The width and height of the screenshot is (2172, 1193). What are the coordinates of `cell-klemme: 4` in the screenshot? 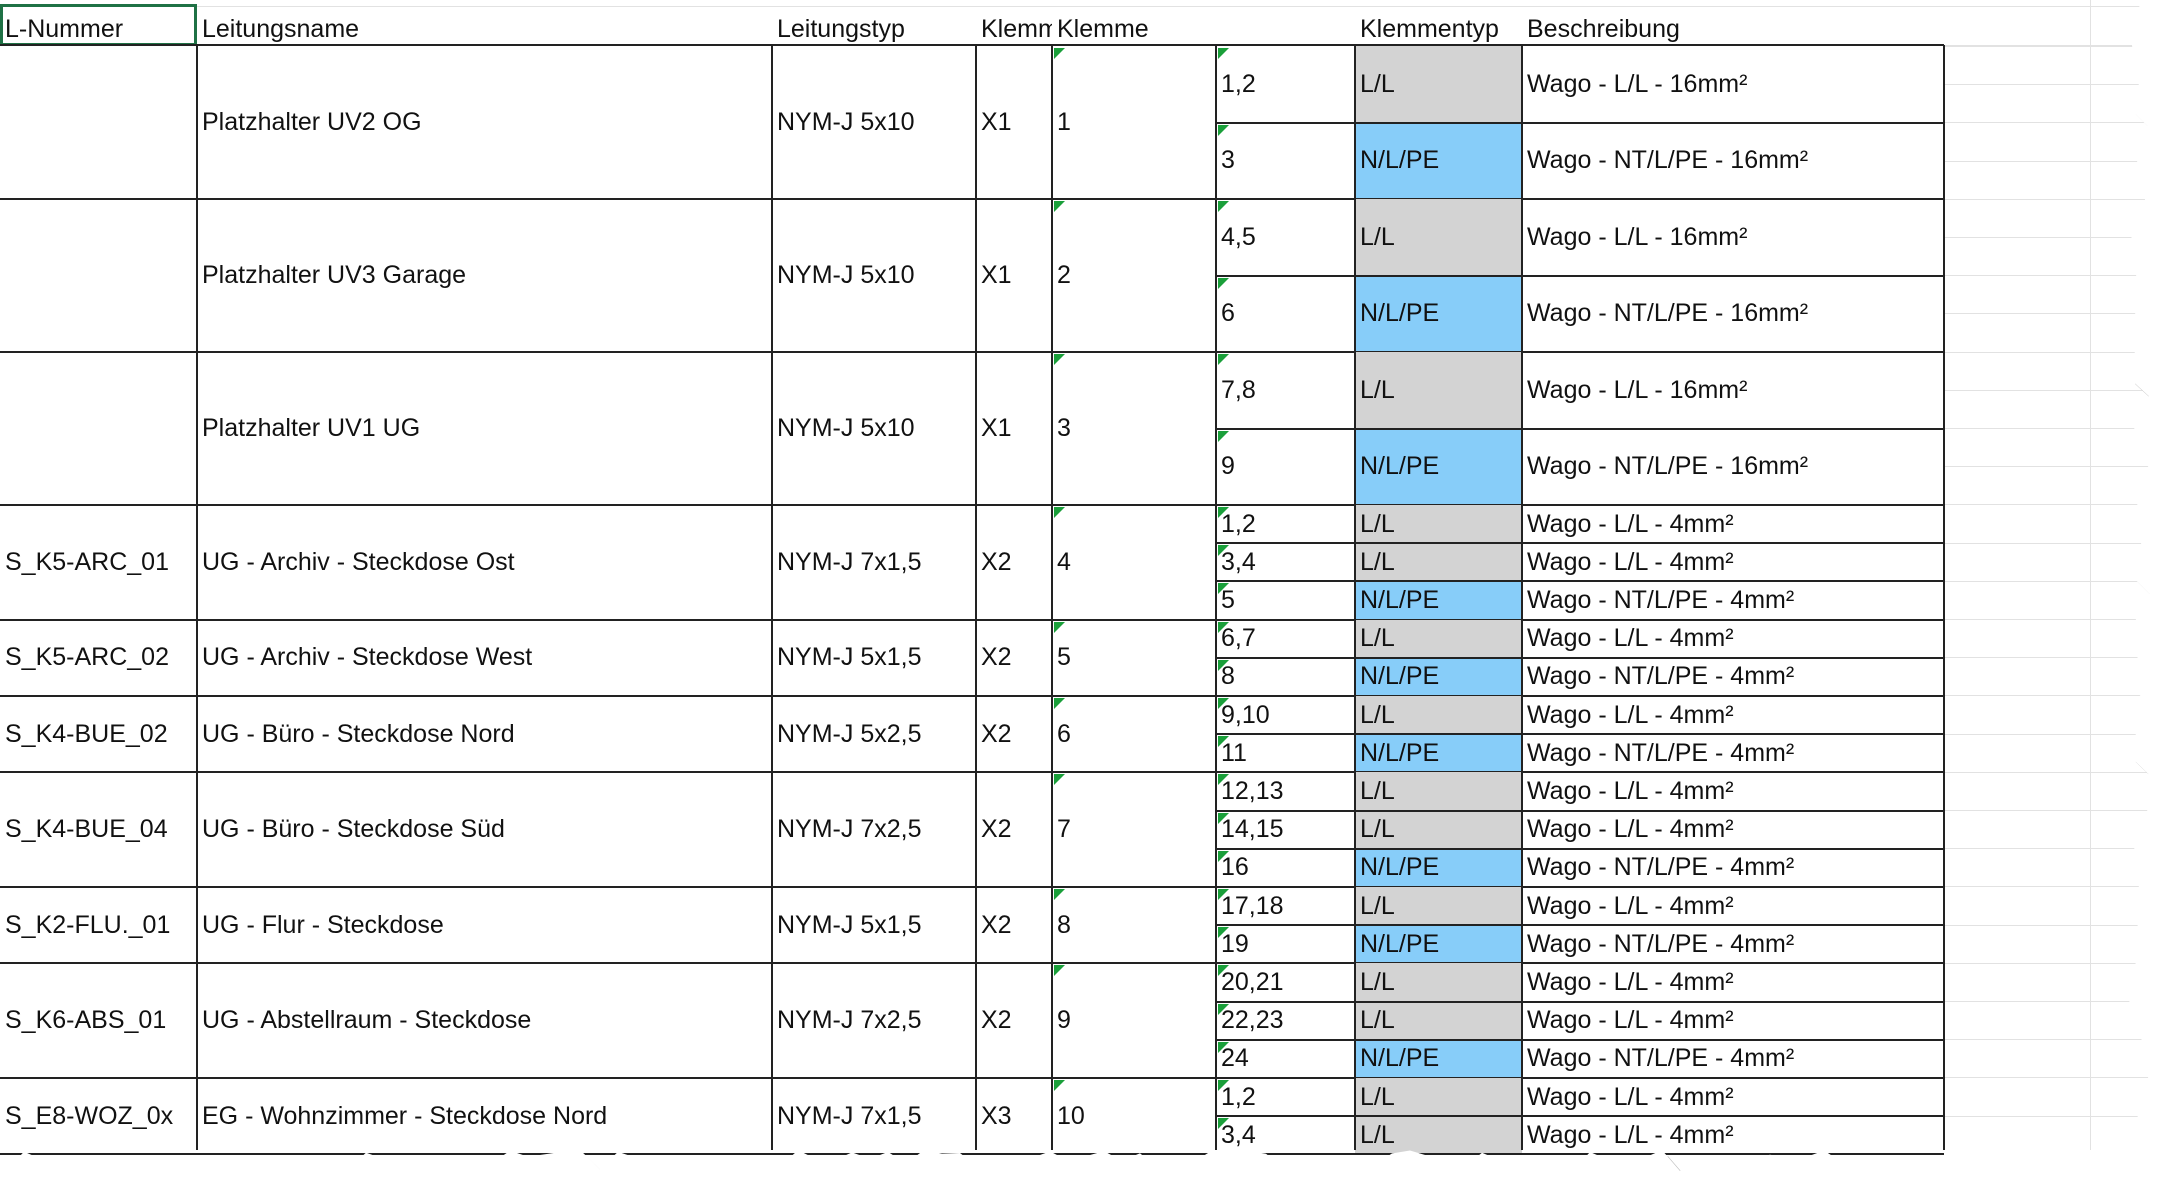 It's located at (1064, 561).